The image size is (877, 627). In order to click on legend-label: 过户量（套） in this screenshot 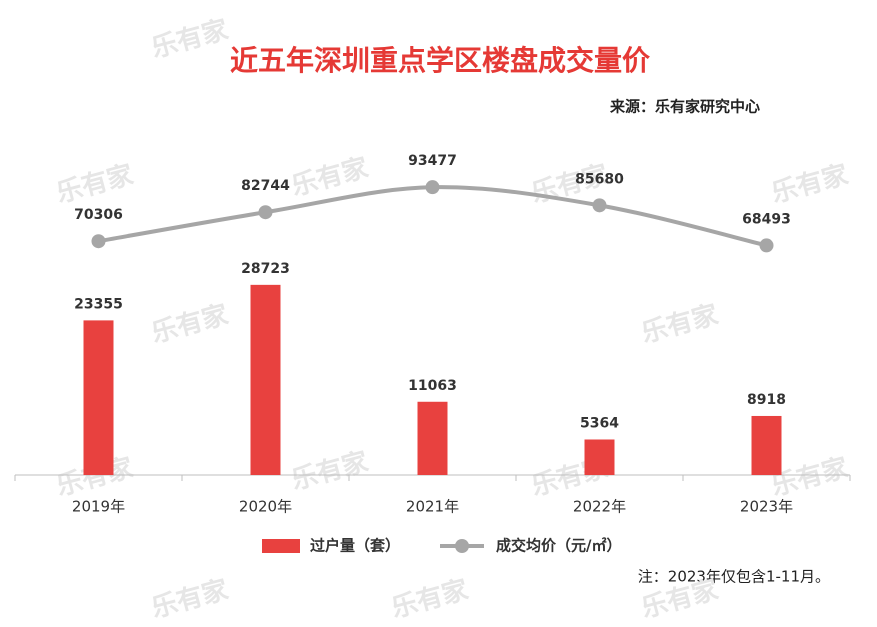, I will do `click(355, 546)`.